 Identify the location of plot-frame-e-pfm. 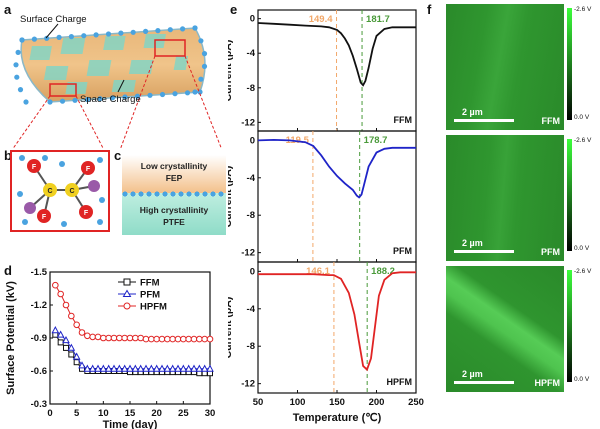
(337, 196).